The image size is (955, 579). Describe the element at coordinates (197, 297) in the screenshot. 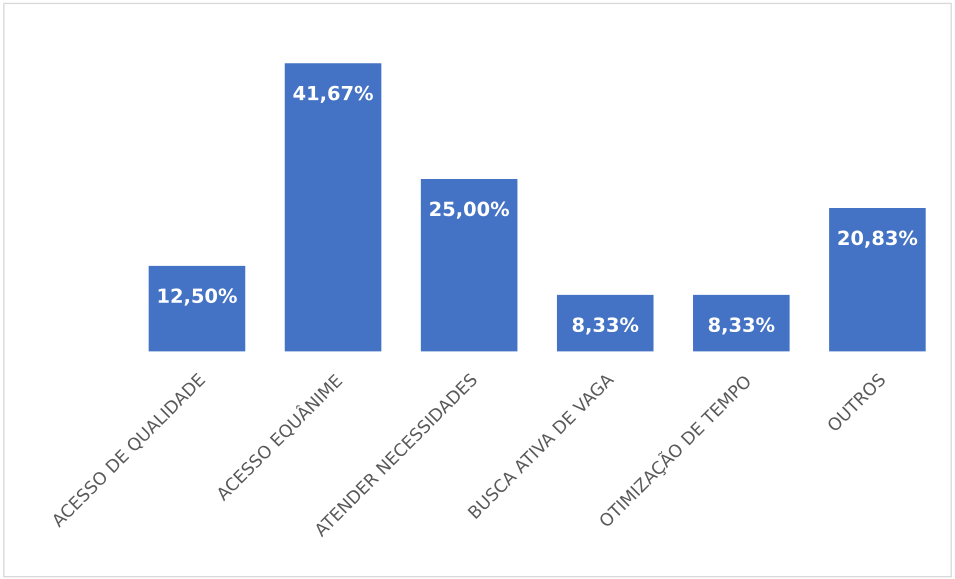

I see `data-label: 12,50%` at that location.